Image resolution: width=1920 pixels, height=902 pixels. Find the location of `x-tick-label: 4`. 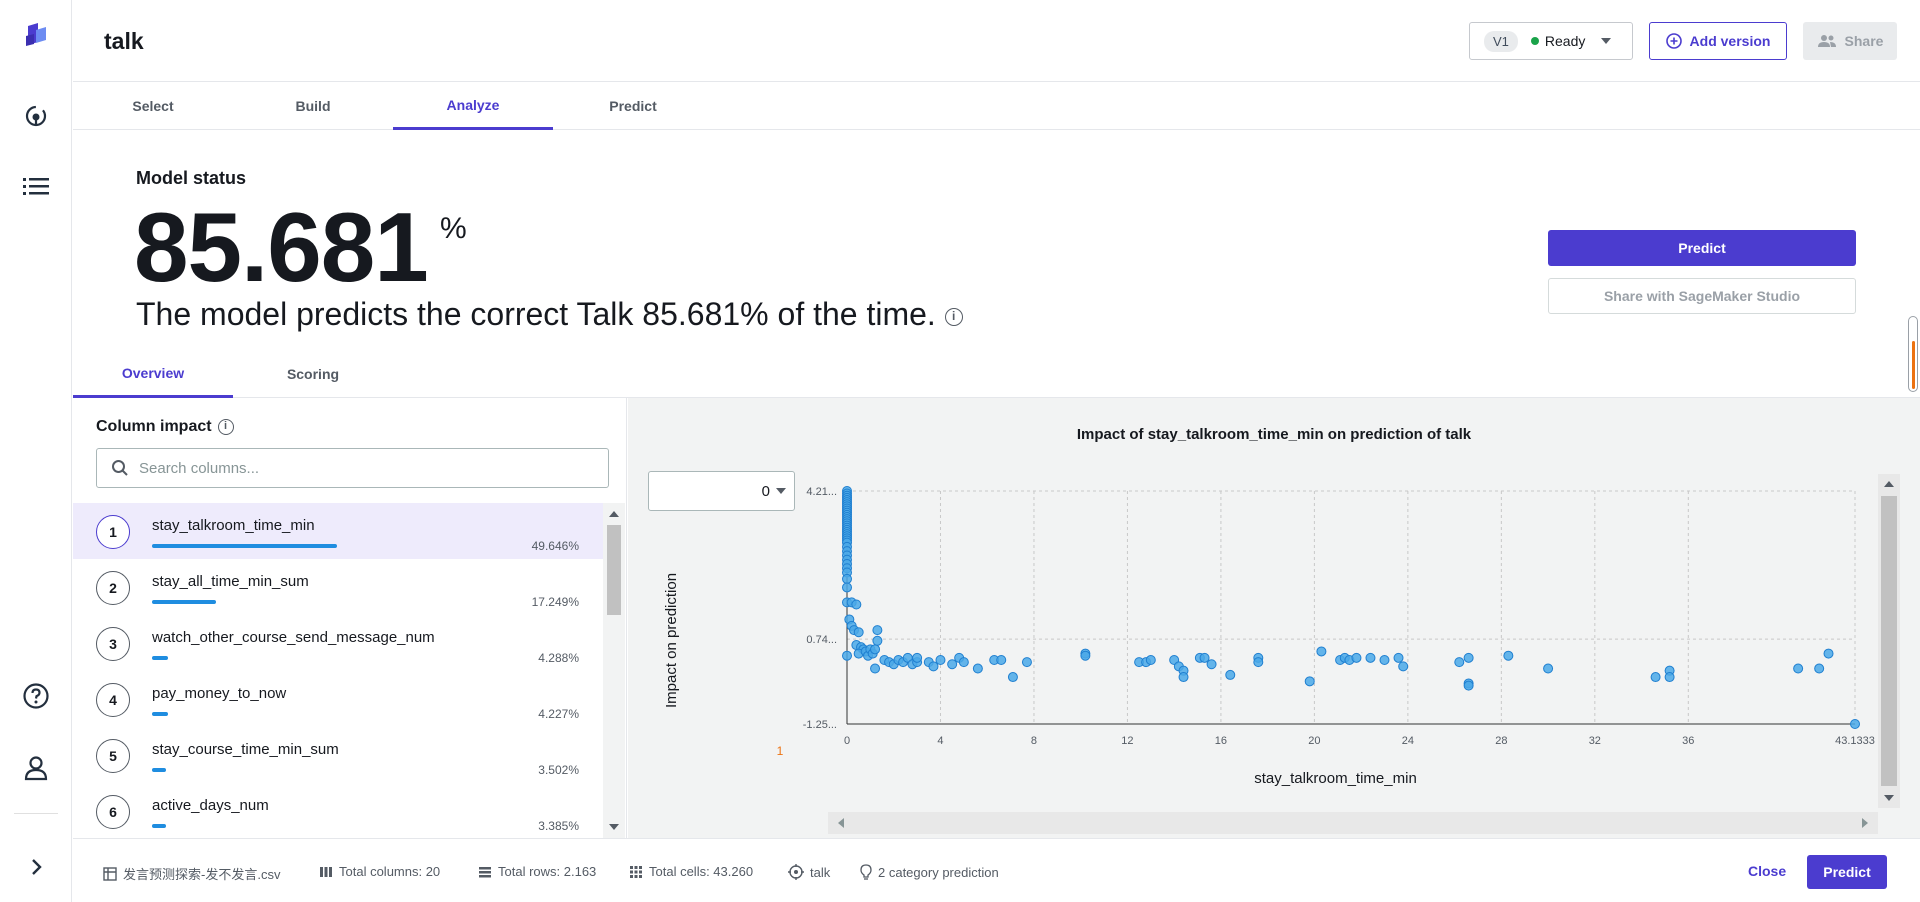

x-tick-label: 4 is located at coordinates (940, 741).